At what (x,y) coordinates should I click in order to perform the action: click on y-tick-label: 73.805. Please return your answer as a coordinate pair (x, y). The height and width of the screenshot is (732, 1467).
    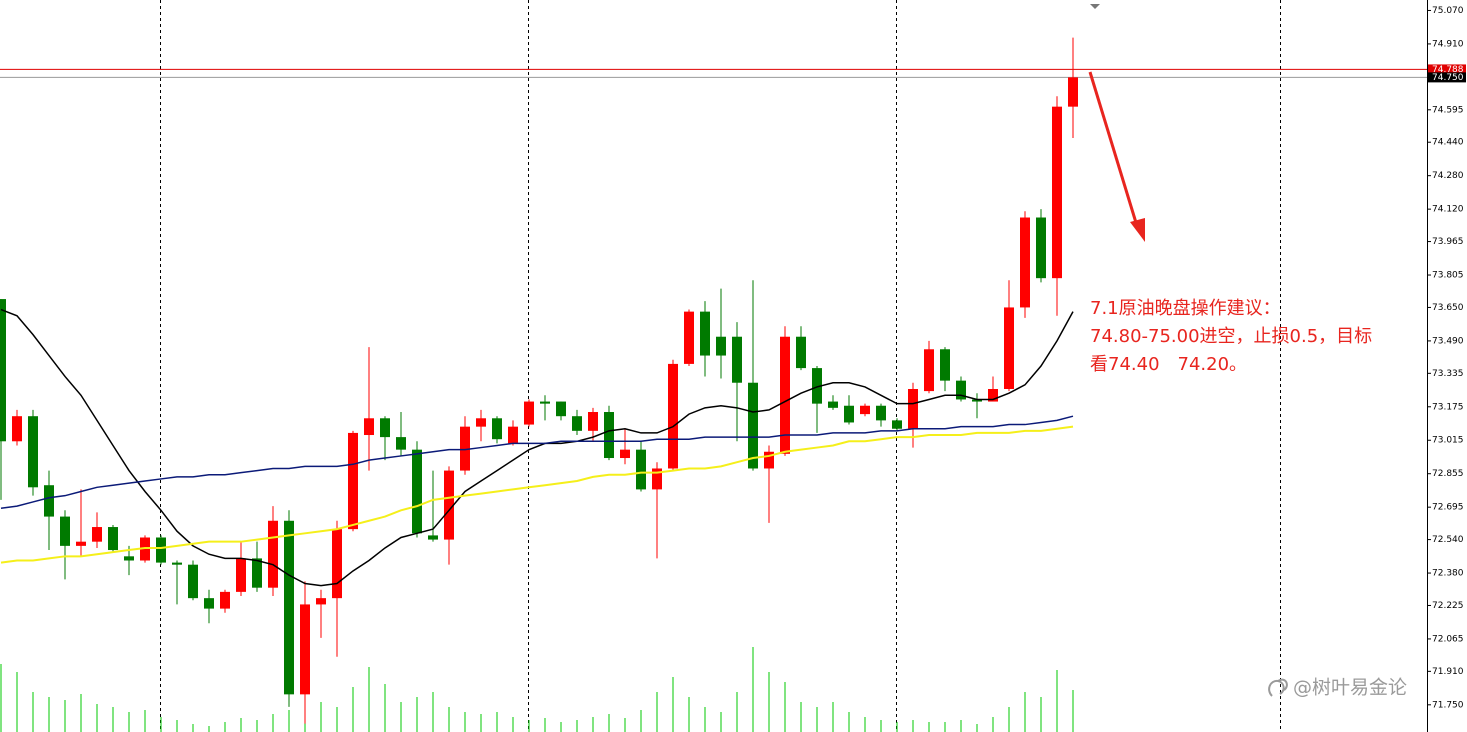
    Looking at the image, I should click on (1448, 276).